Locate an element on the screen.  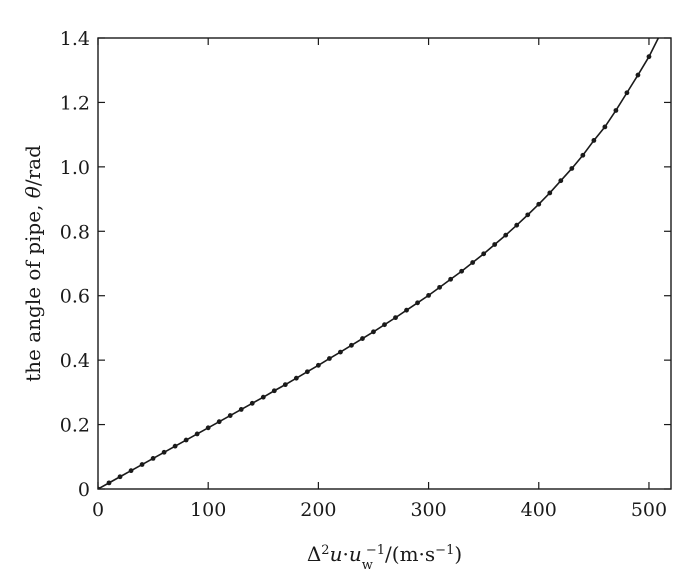
y-tick-label: 1.0 is located at coordinates (75, 168).